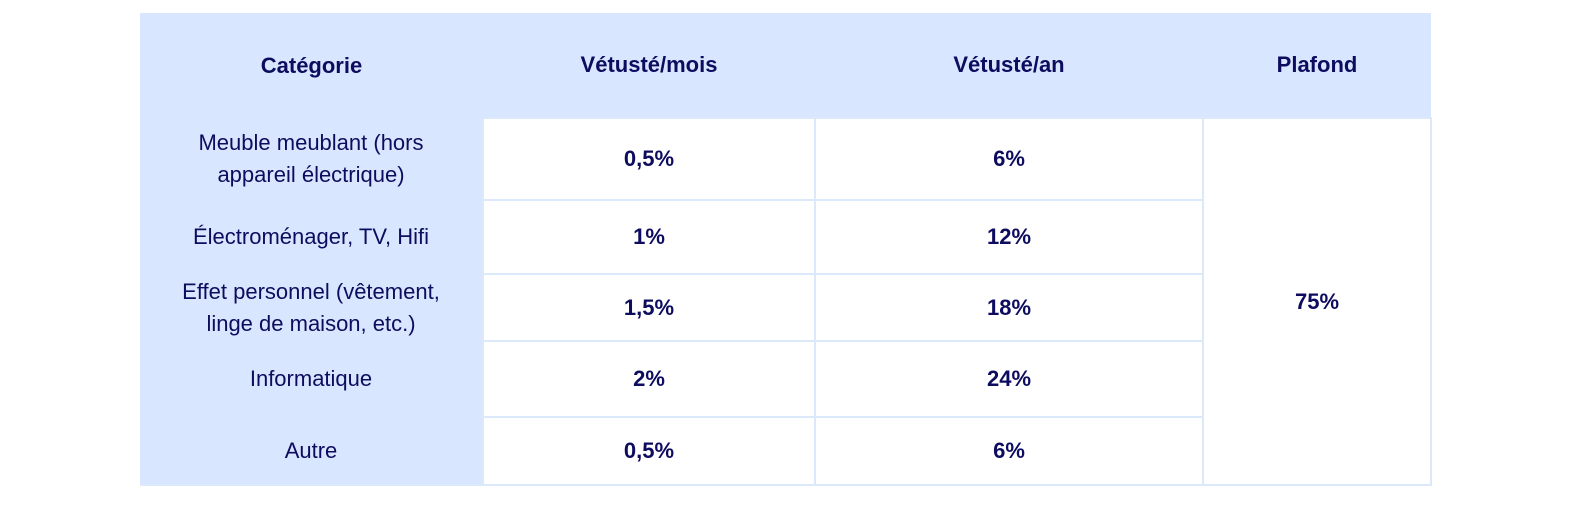  What do you see at coordinates (649, 379) in the screenshot?
I see `rate-cell: 2%` at bounding box center [649, 379].